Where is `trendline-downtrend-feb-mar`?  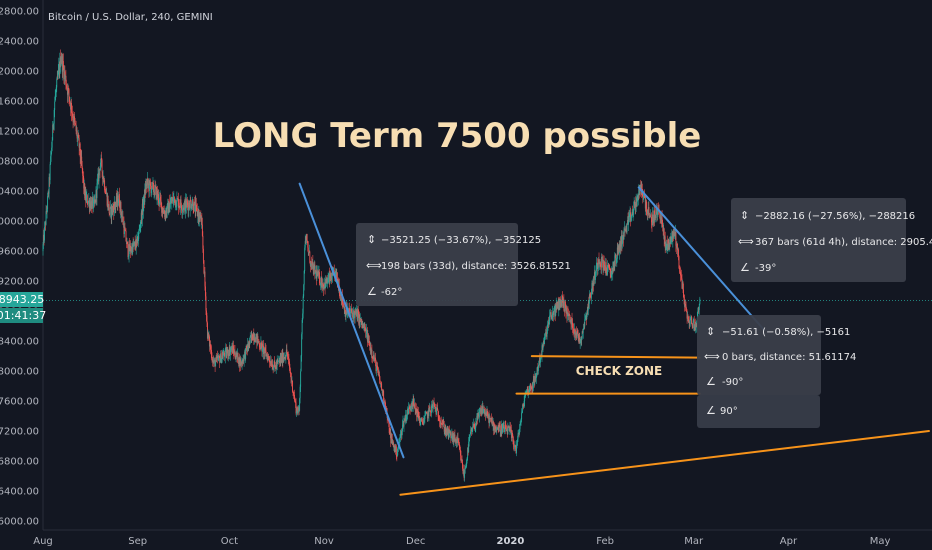
trendline-downtrend-feb-mar is located at coordinates (701, 258).